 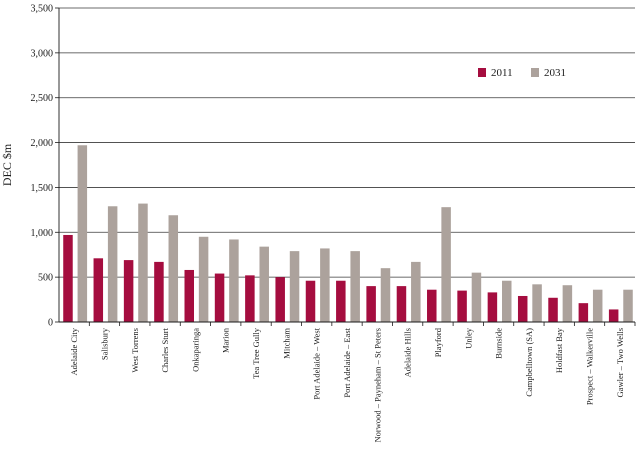 I want to click on legend-swatch-2031, so click(x=535, y=72).